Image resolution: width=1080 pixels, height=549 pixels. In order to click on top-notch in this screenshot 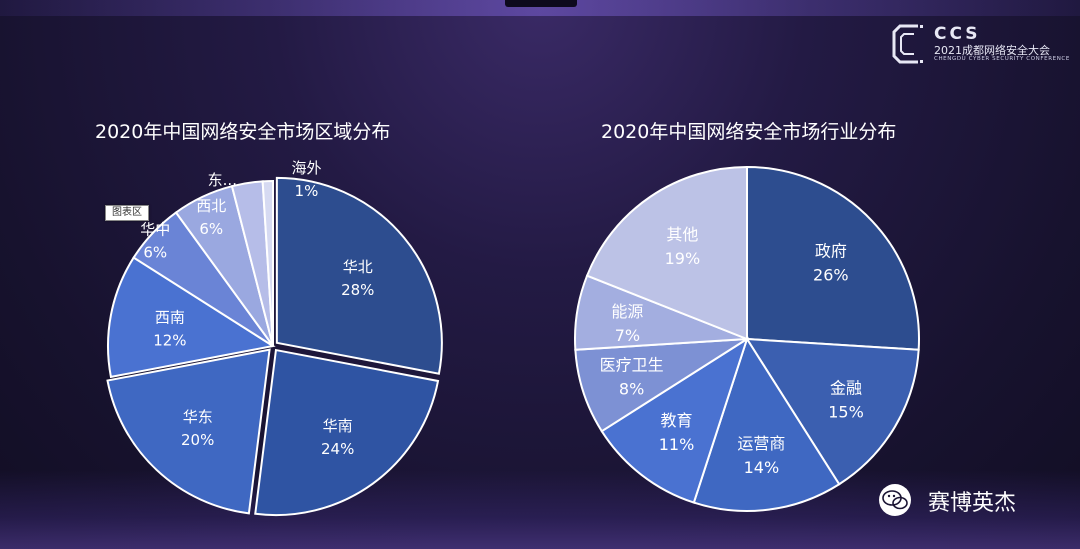, I will do `click(541, 3)`.